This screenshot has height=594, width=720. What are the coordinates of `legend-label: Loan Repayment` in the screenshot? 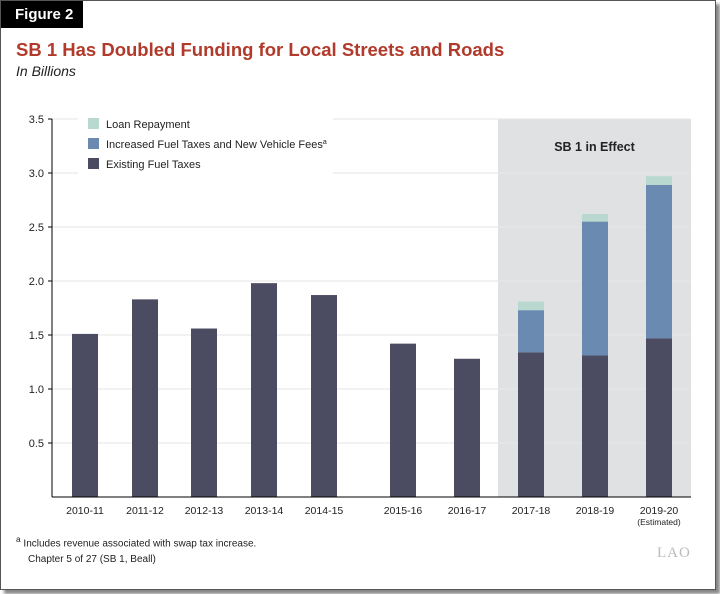 It's located at (148, 125).